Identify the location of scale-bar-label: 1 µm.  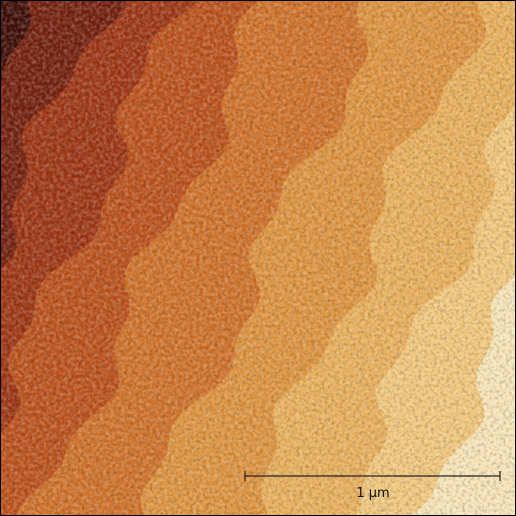
(372, 493).